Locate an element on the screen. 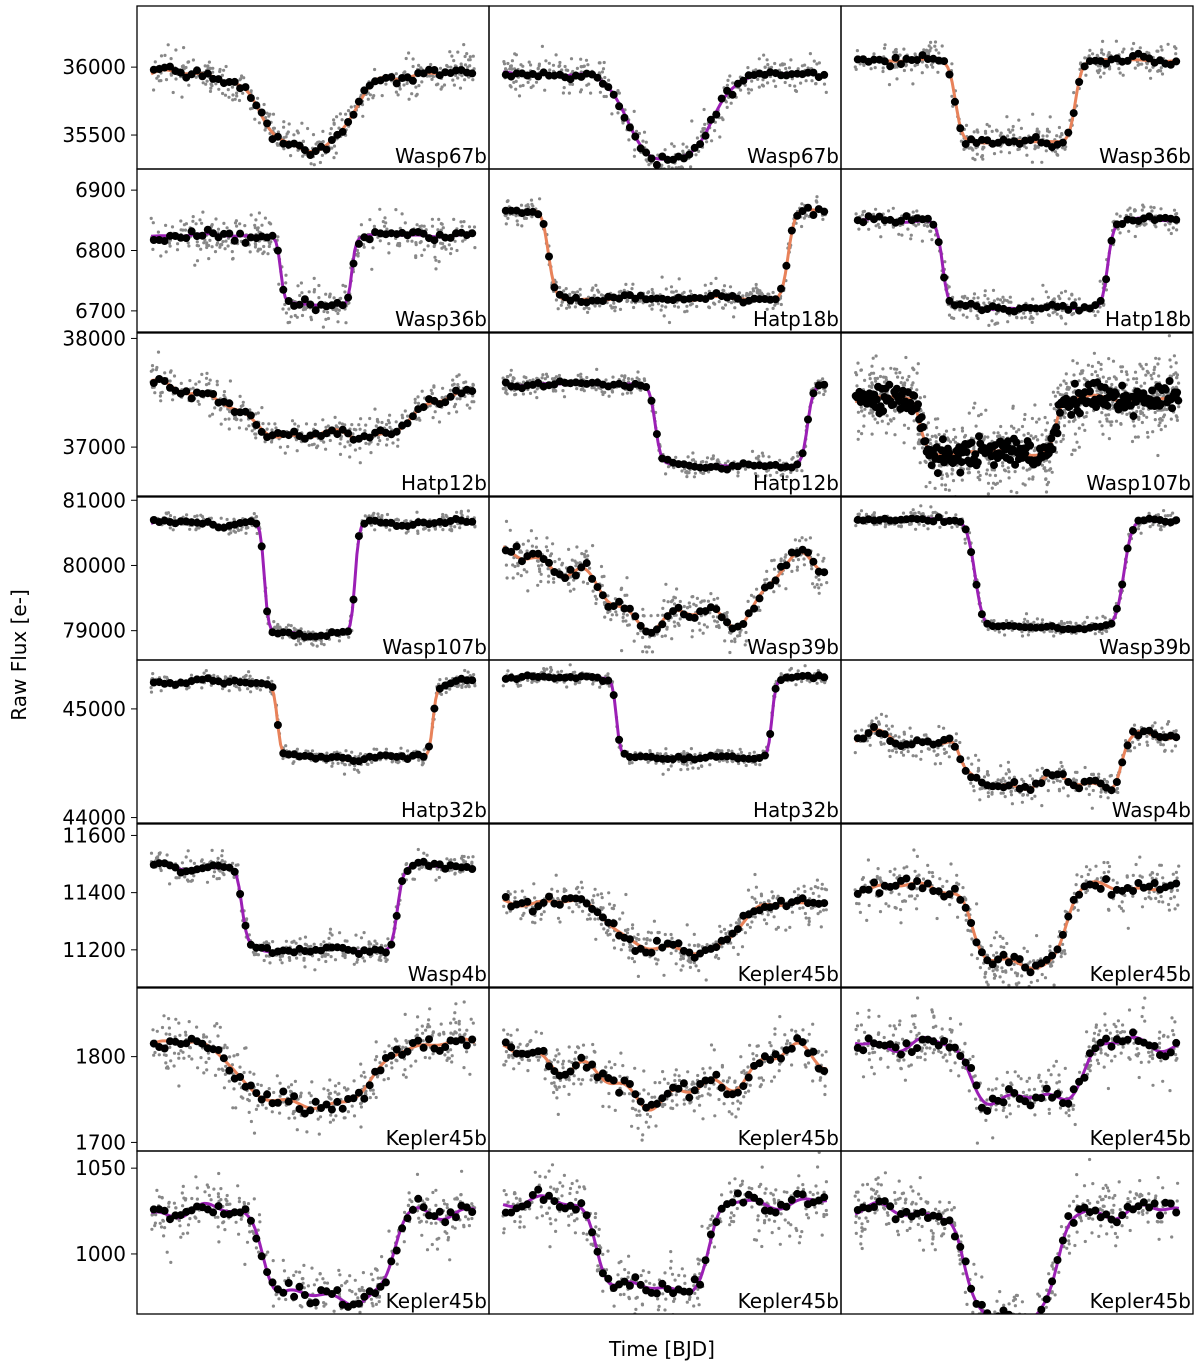 The image size is (1200, 1371). panel-plot-area is located at coordinates (665, 423).